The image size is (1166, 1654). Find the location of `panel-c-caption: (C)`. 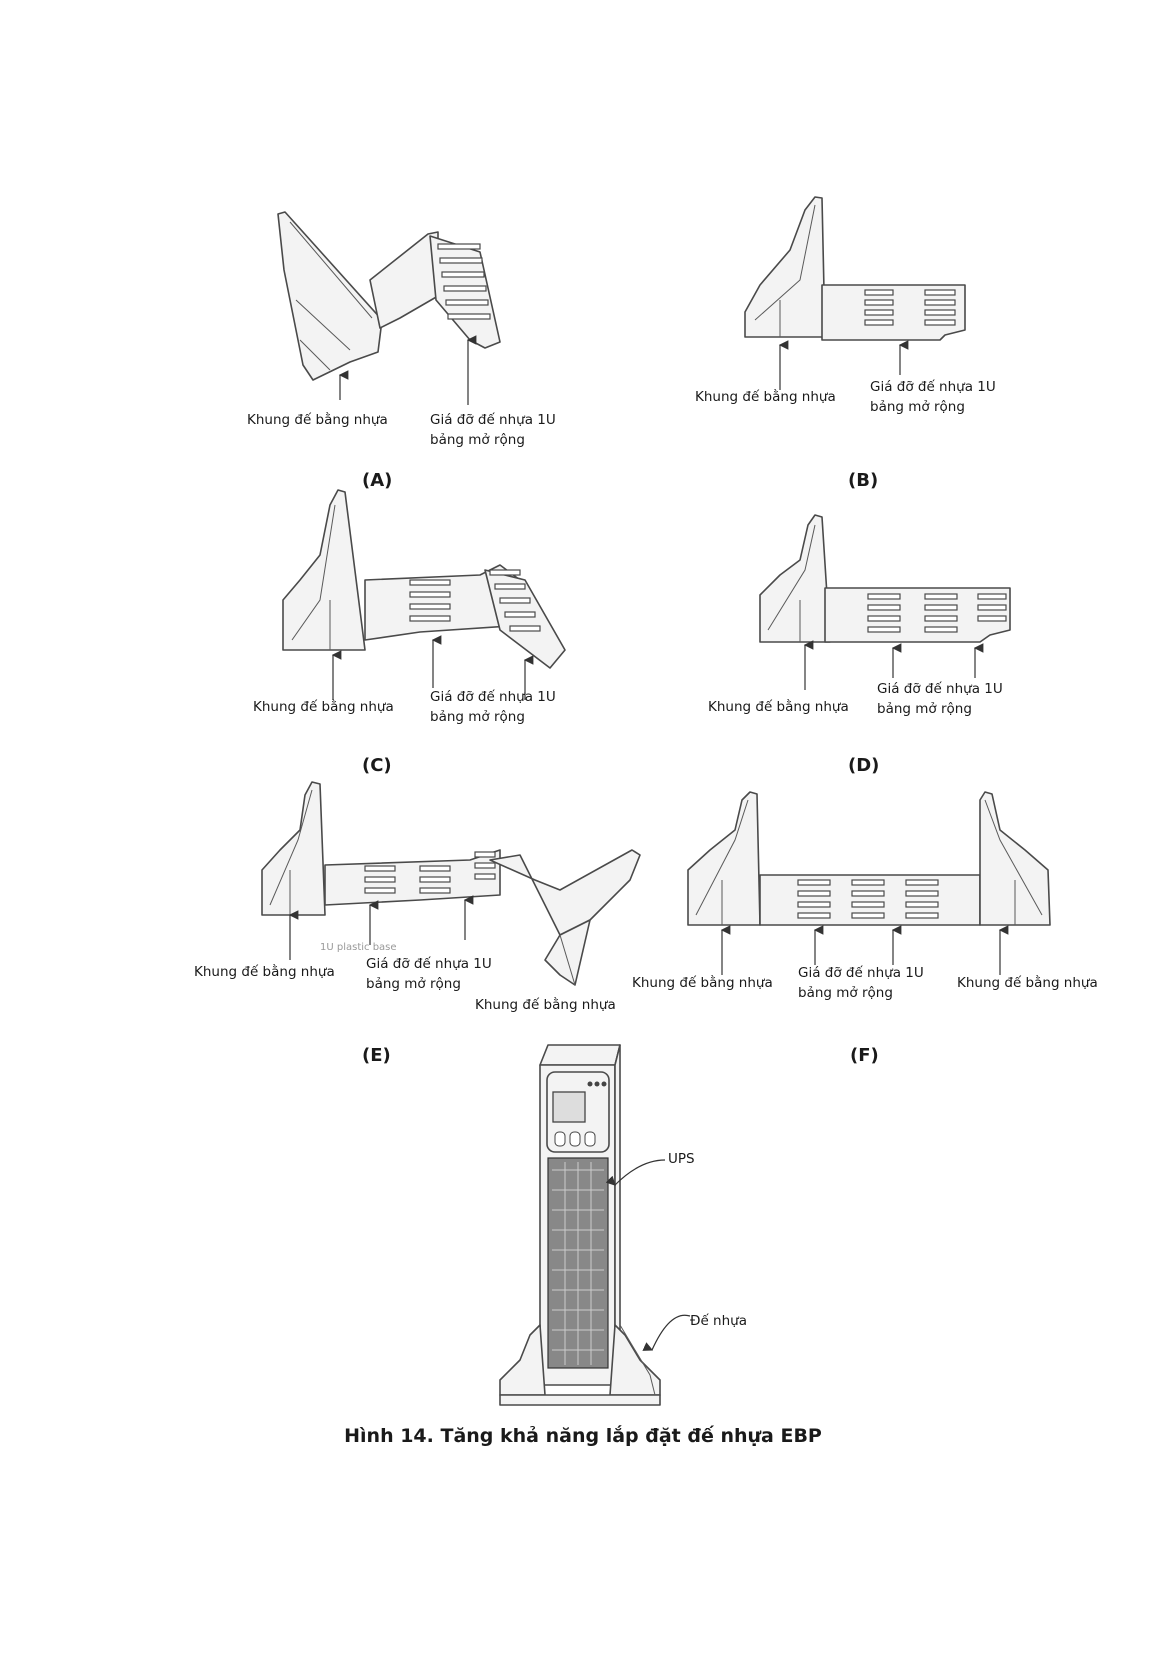

panel-c-caption: (C) is located at coordinates (377, 765).